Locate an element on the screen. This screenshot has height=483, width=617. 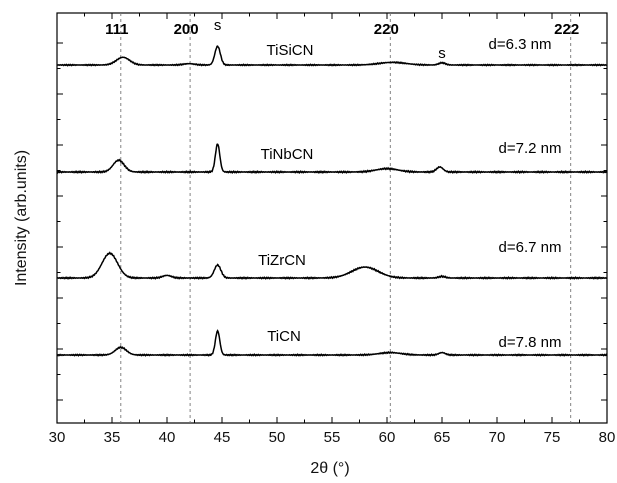
y-axis-title: Intensity (arb.units) is located at coordinates (21, 218).